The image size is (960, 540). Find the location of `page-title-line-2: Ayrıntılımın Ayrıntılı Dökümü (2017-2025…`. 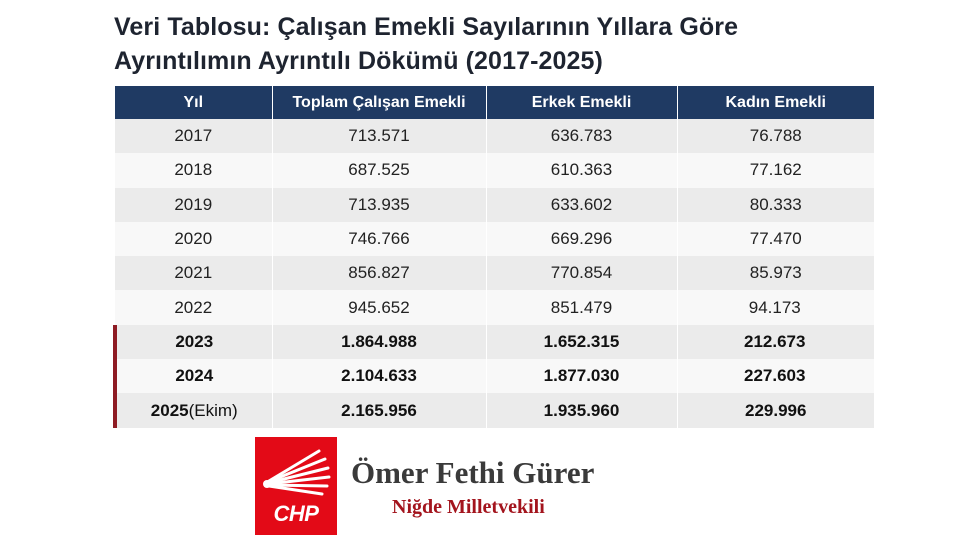

page-title-line-2: Ayrıntılımın Ayrıntılı Dökümü (2017-2025… is located at coordinates (358, 61).